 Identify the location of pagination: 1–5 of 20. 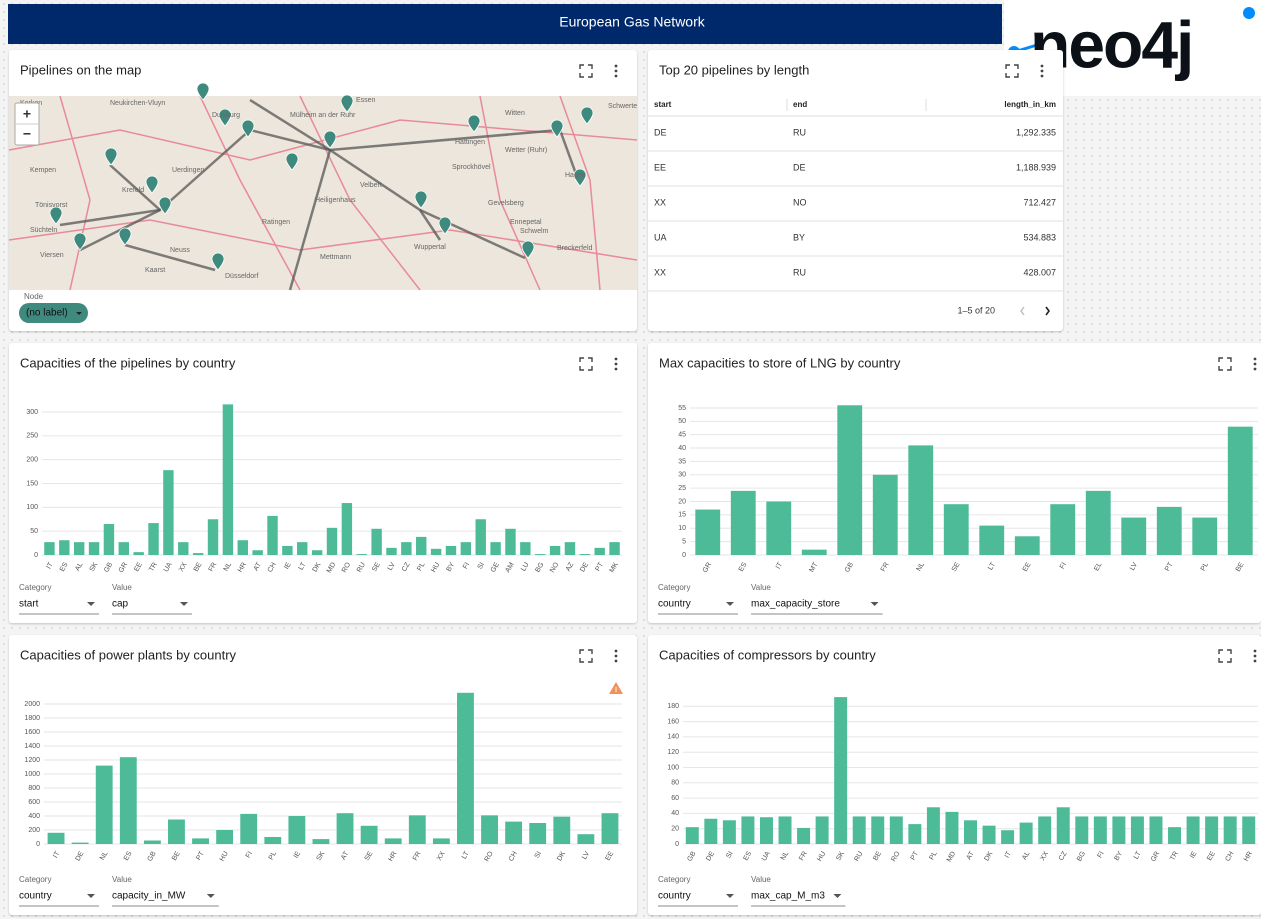
(976, 310).